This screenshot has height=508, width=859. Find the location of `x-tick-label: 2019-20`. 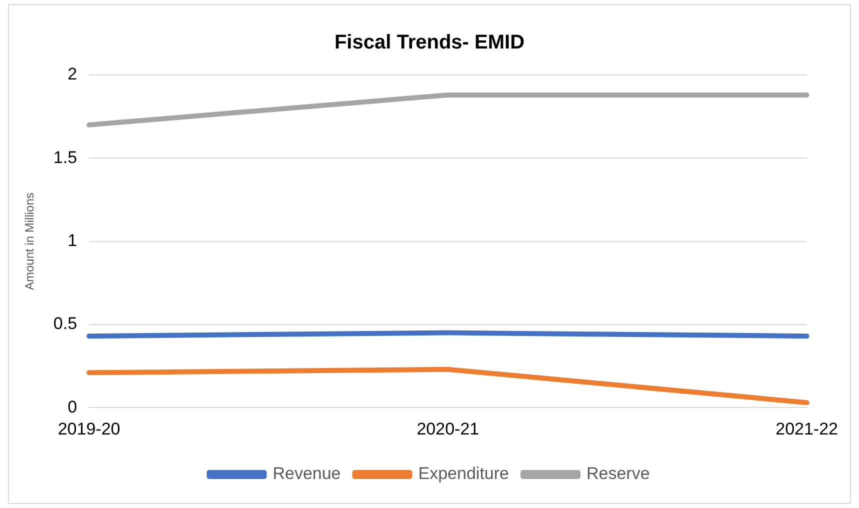

x-tick-label: 2019-20 is located at coordinates (89, 428).